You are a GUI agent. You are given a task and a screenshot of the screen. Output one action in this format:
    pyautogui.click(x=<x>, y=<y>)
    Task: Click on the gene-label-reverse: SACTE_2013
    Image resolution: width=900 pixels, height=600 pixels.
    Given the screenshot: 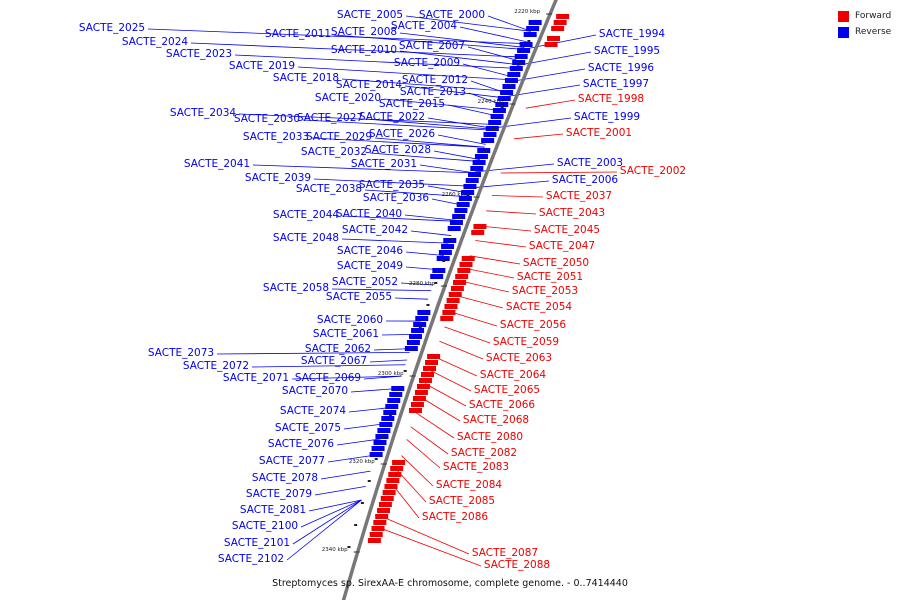 What is the action you would take?
    pyautogui.click(x=433, y=92)
    